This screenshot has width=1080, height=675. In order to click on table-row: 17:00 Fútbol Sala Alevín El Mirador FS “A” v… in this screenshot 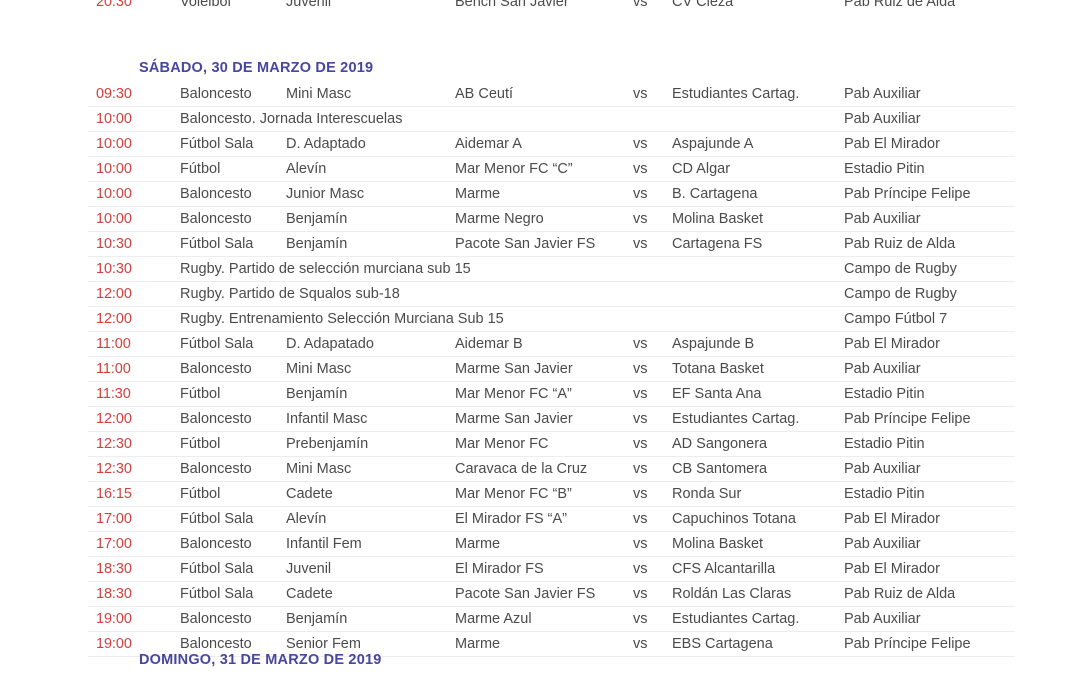, I will do `click(551, 519)`.